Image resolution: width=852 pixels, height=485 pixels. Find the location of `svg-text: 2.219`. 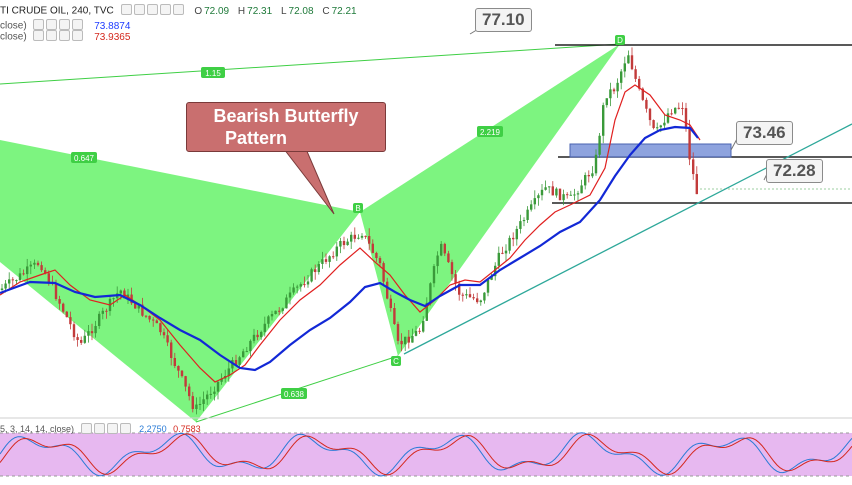

svg-text: 2.219 is located at coordinates (490, 132).